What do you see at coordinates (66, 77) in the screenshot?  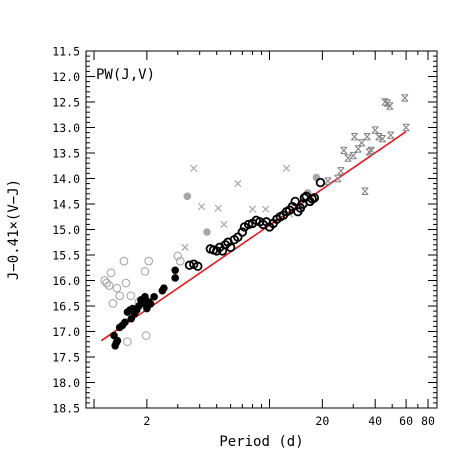 I see `y-tick-label: 12.0` at bounding box center [66, 77].